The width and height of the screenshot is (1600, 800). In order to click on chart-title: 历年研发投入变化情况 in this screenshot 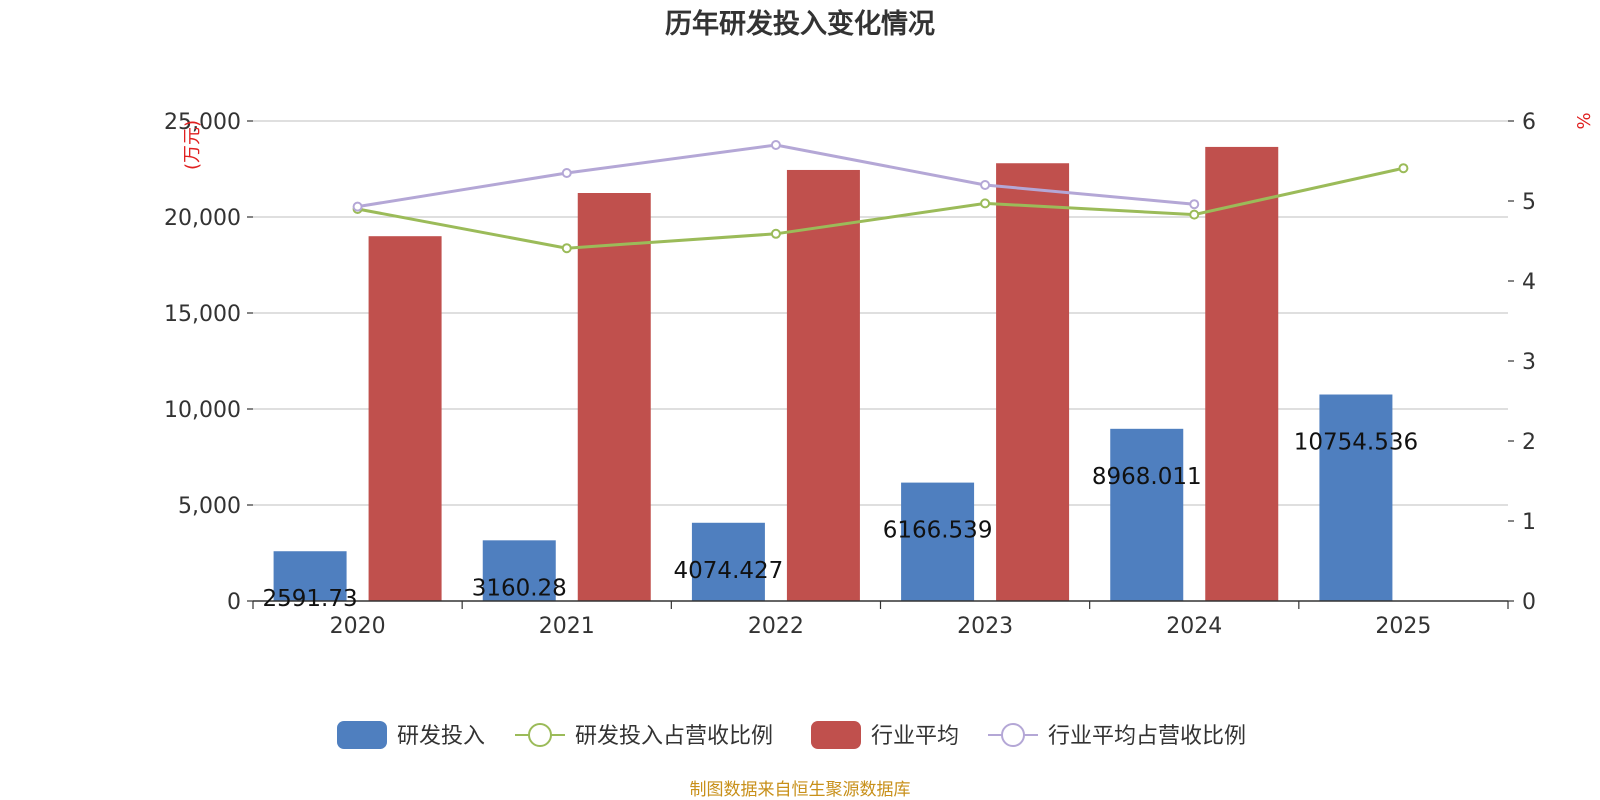, I will do `click(800, 24)`.